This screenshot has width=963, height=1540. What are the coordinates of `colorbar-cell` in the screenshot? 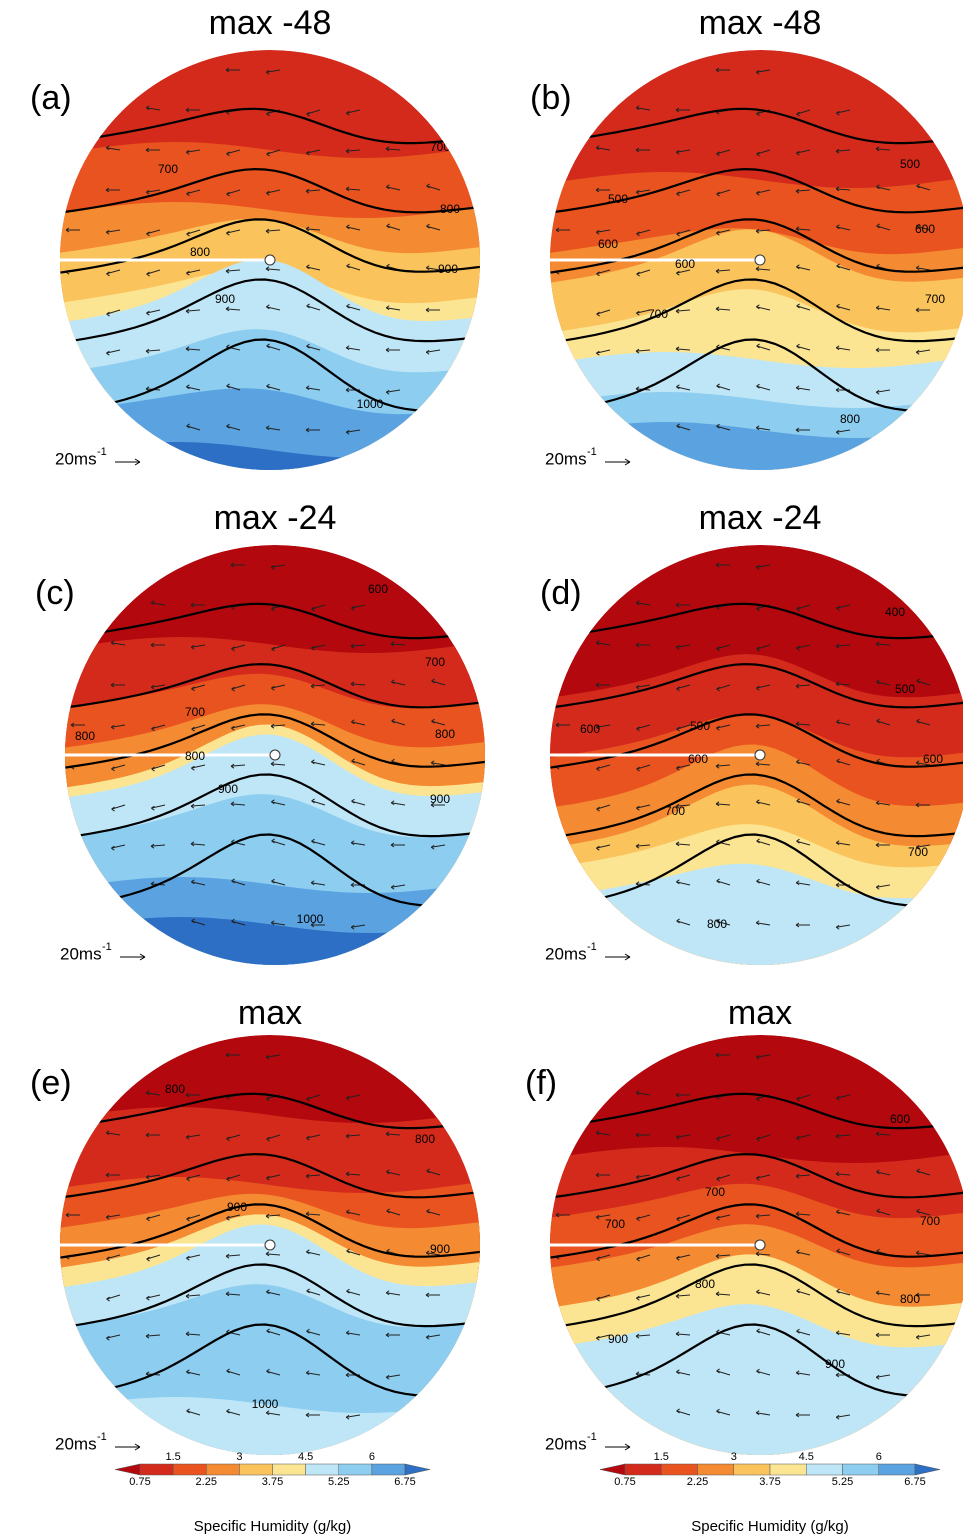 It's located at (897, 1469).